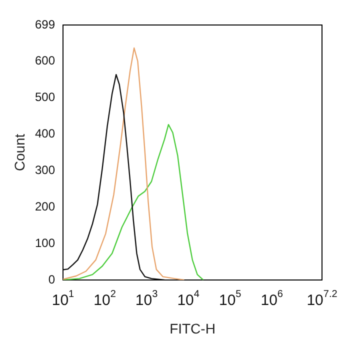  I want to click on y-tick-label: 300, so click(45, 169).